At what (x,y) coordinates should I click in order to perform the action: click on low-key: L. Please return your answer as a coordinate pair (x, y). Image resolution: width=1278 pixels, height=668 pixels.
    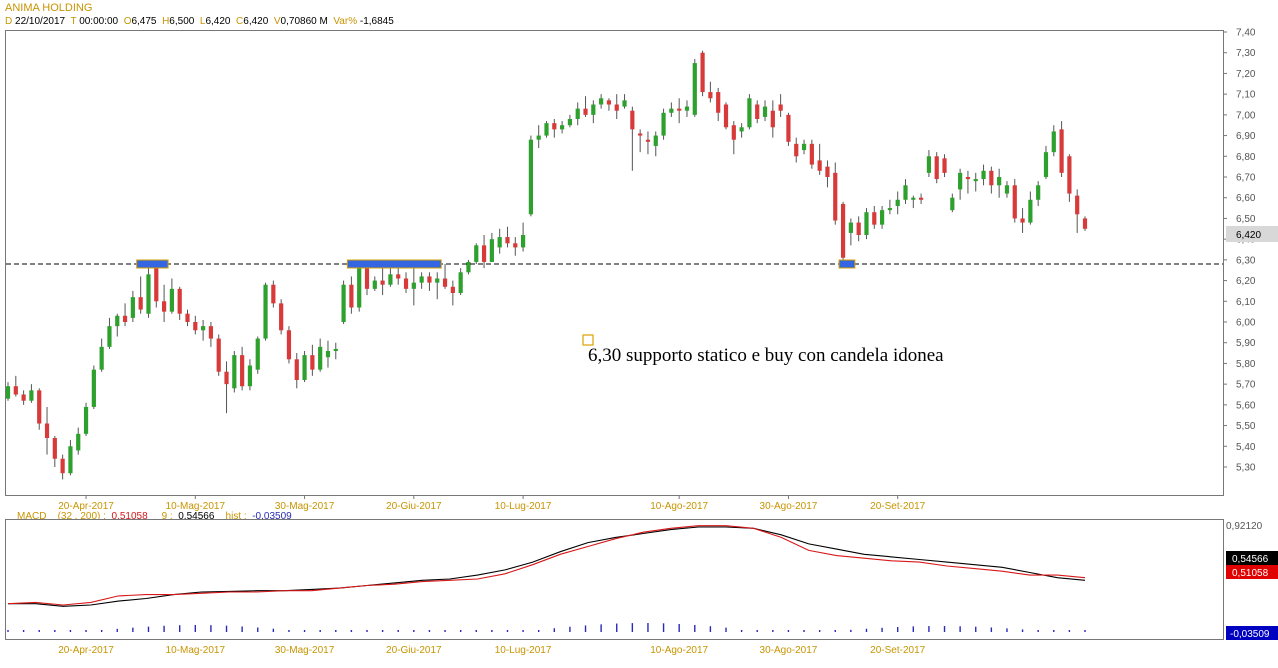
    Looking at the image, I should click on (202, 21).